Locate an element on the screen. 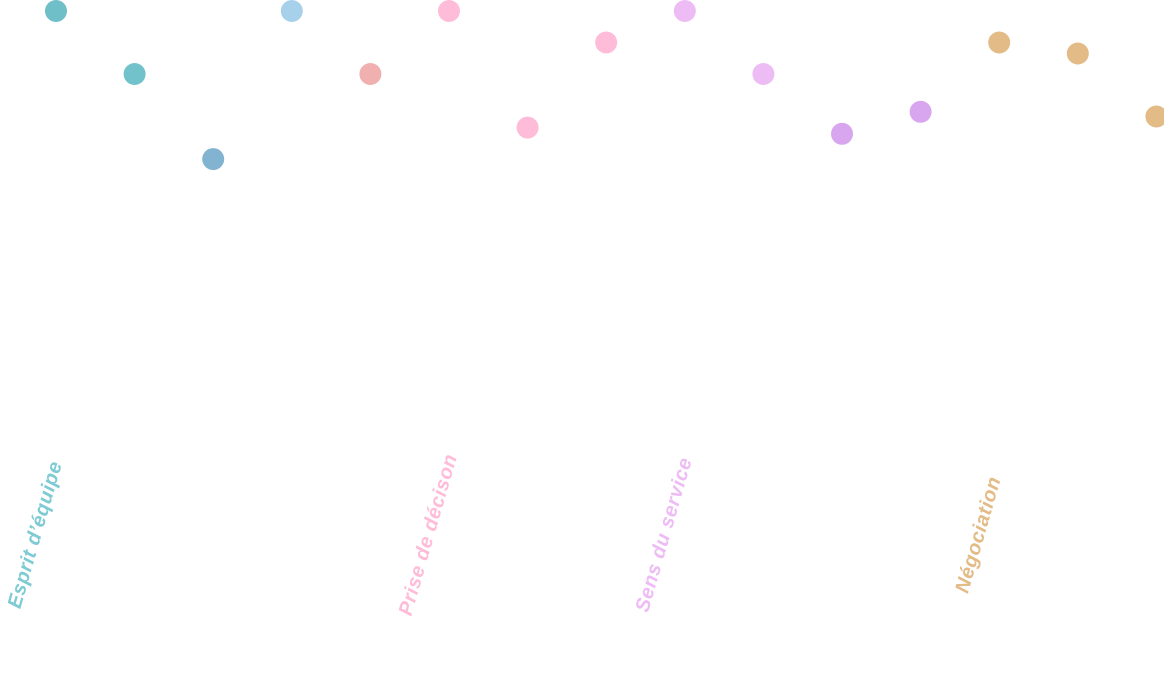 The image size is (1164, 677). group-label: Négociation is located at coordinates (978, 534).